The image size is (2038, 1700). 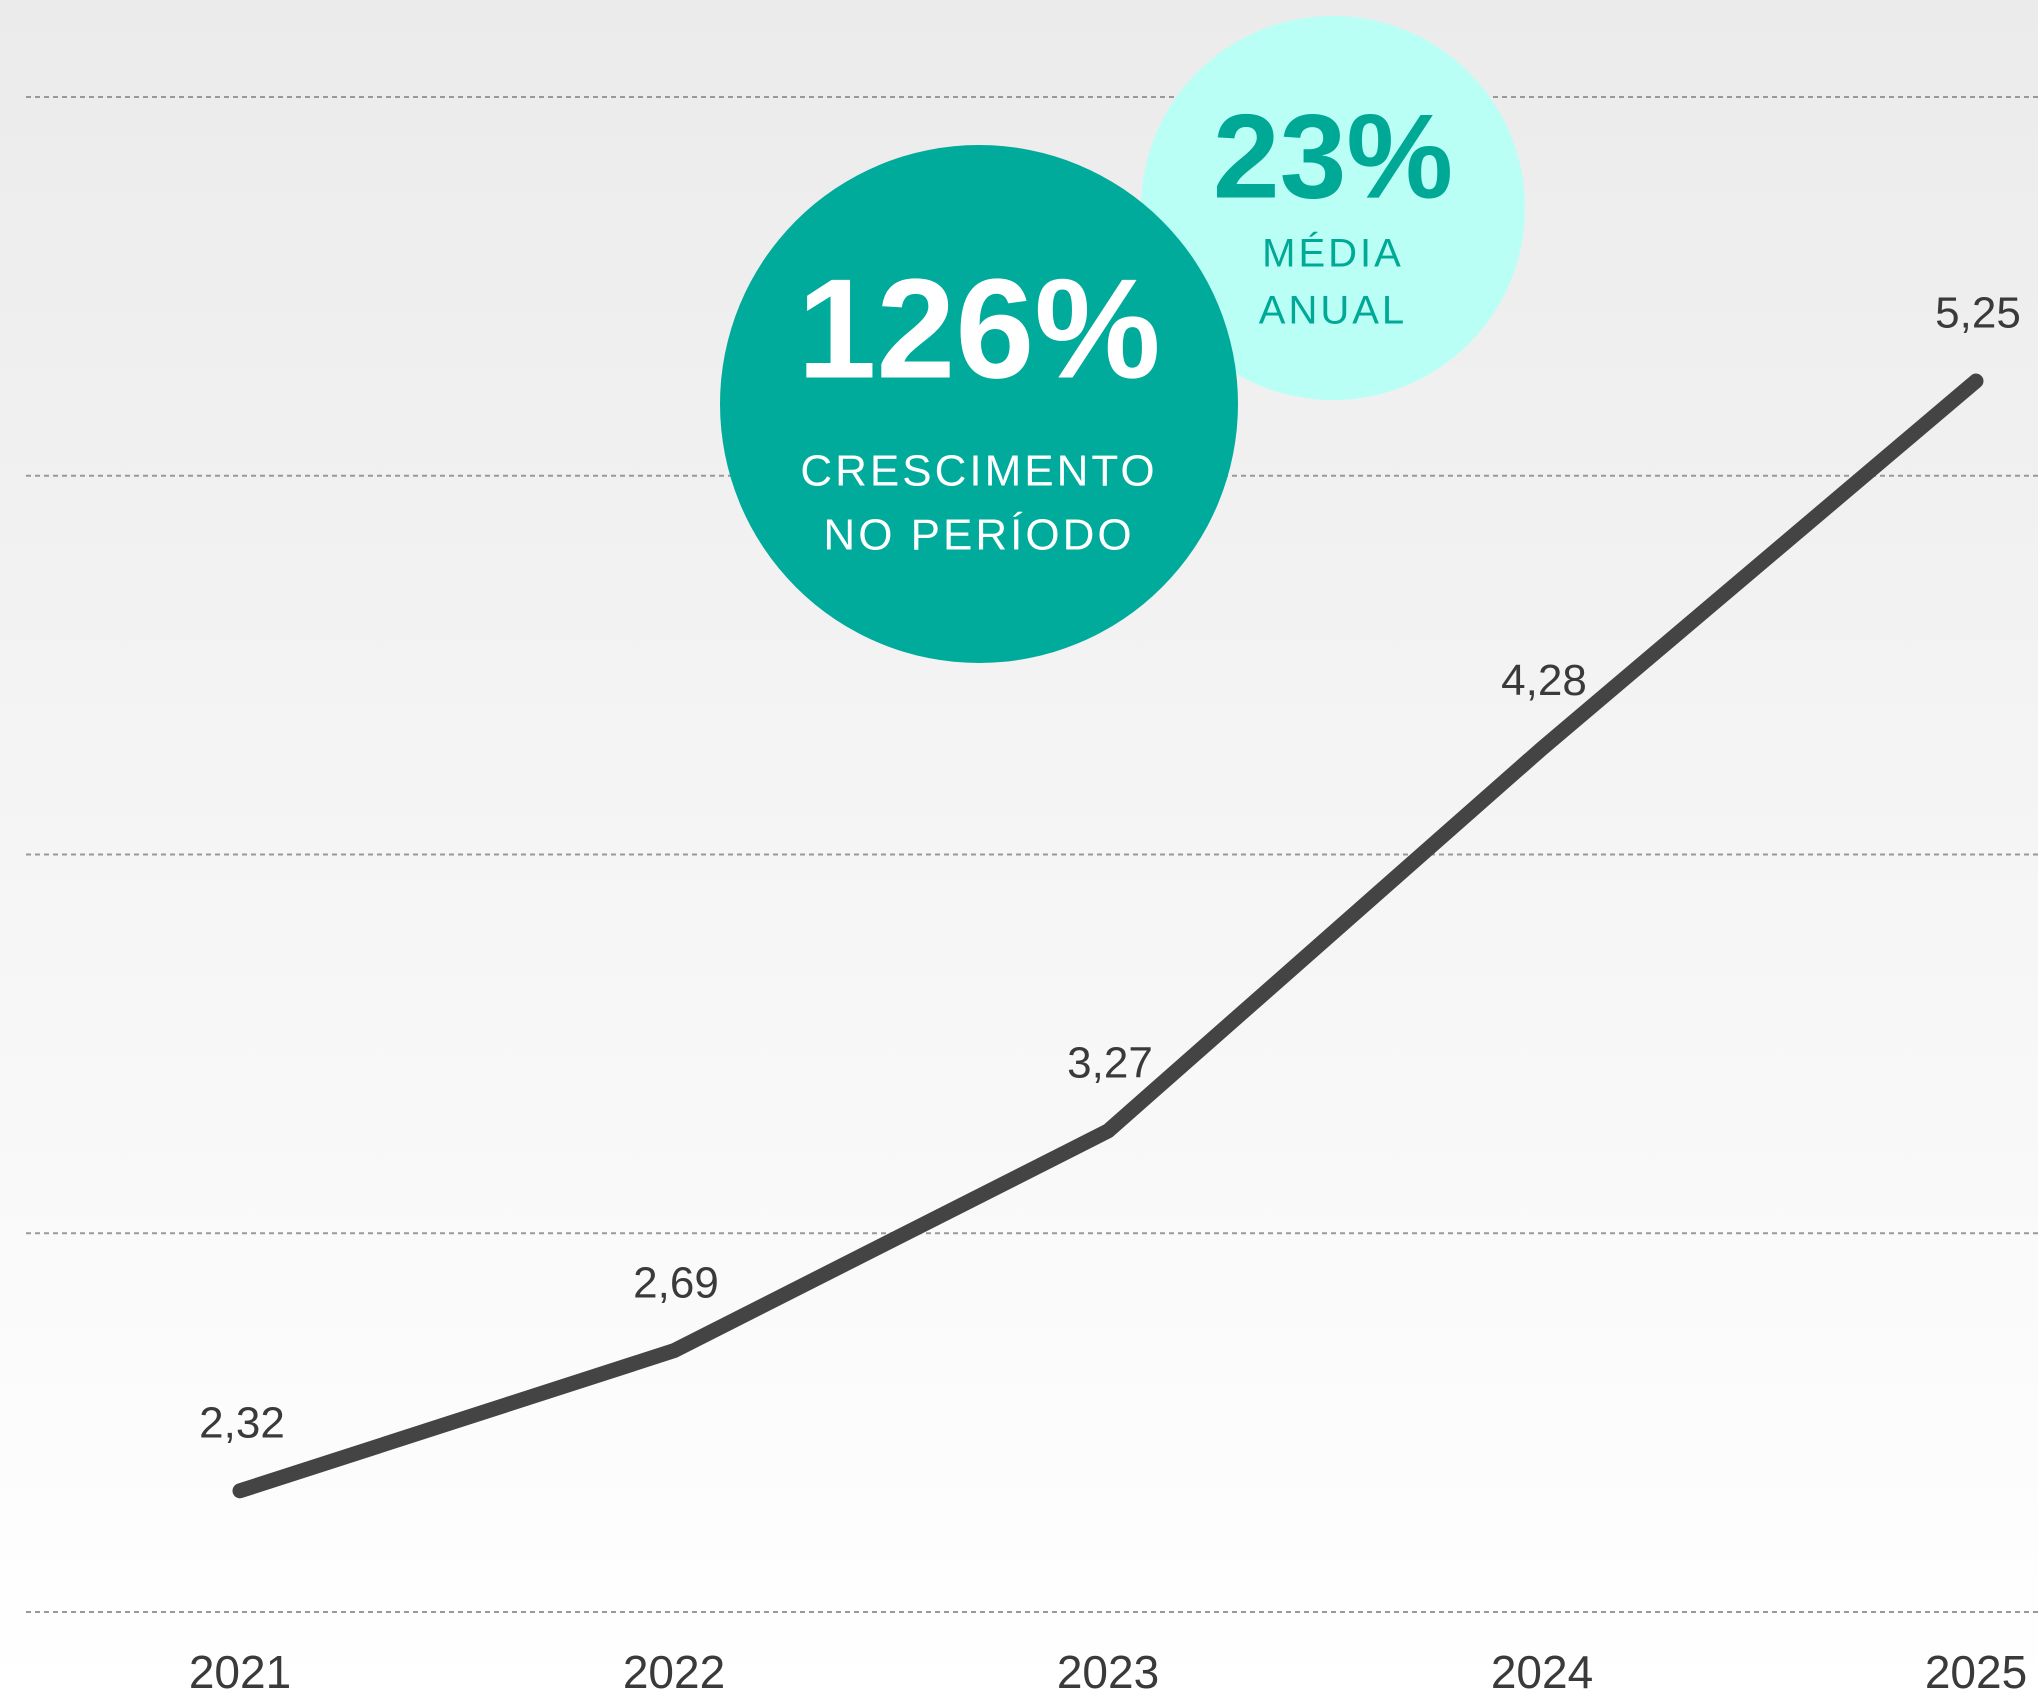 I want to click on data-label: 4,28, so click(x=1544, y=680).